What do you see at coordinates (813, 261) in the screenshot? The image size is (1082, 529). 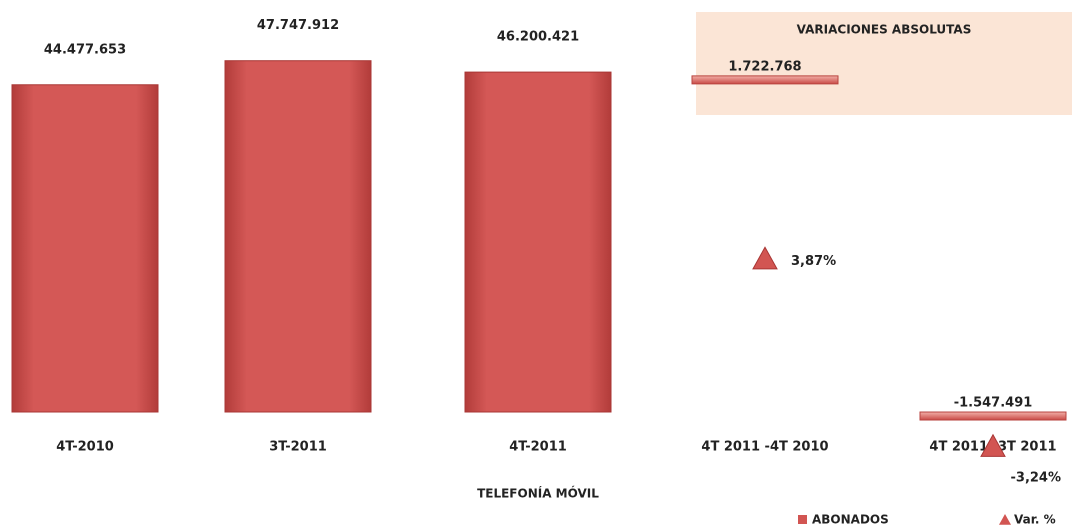 I see `value-label: 3,87%` at bounding box center [813, 261].